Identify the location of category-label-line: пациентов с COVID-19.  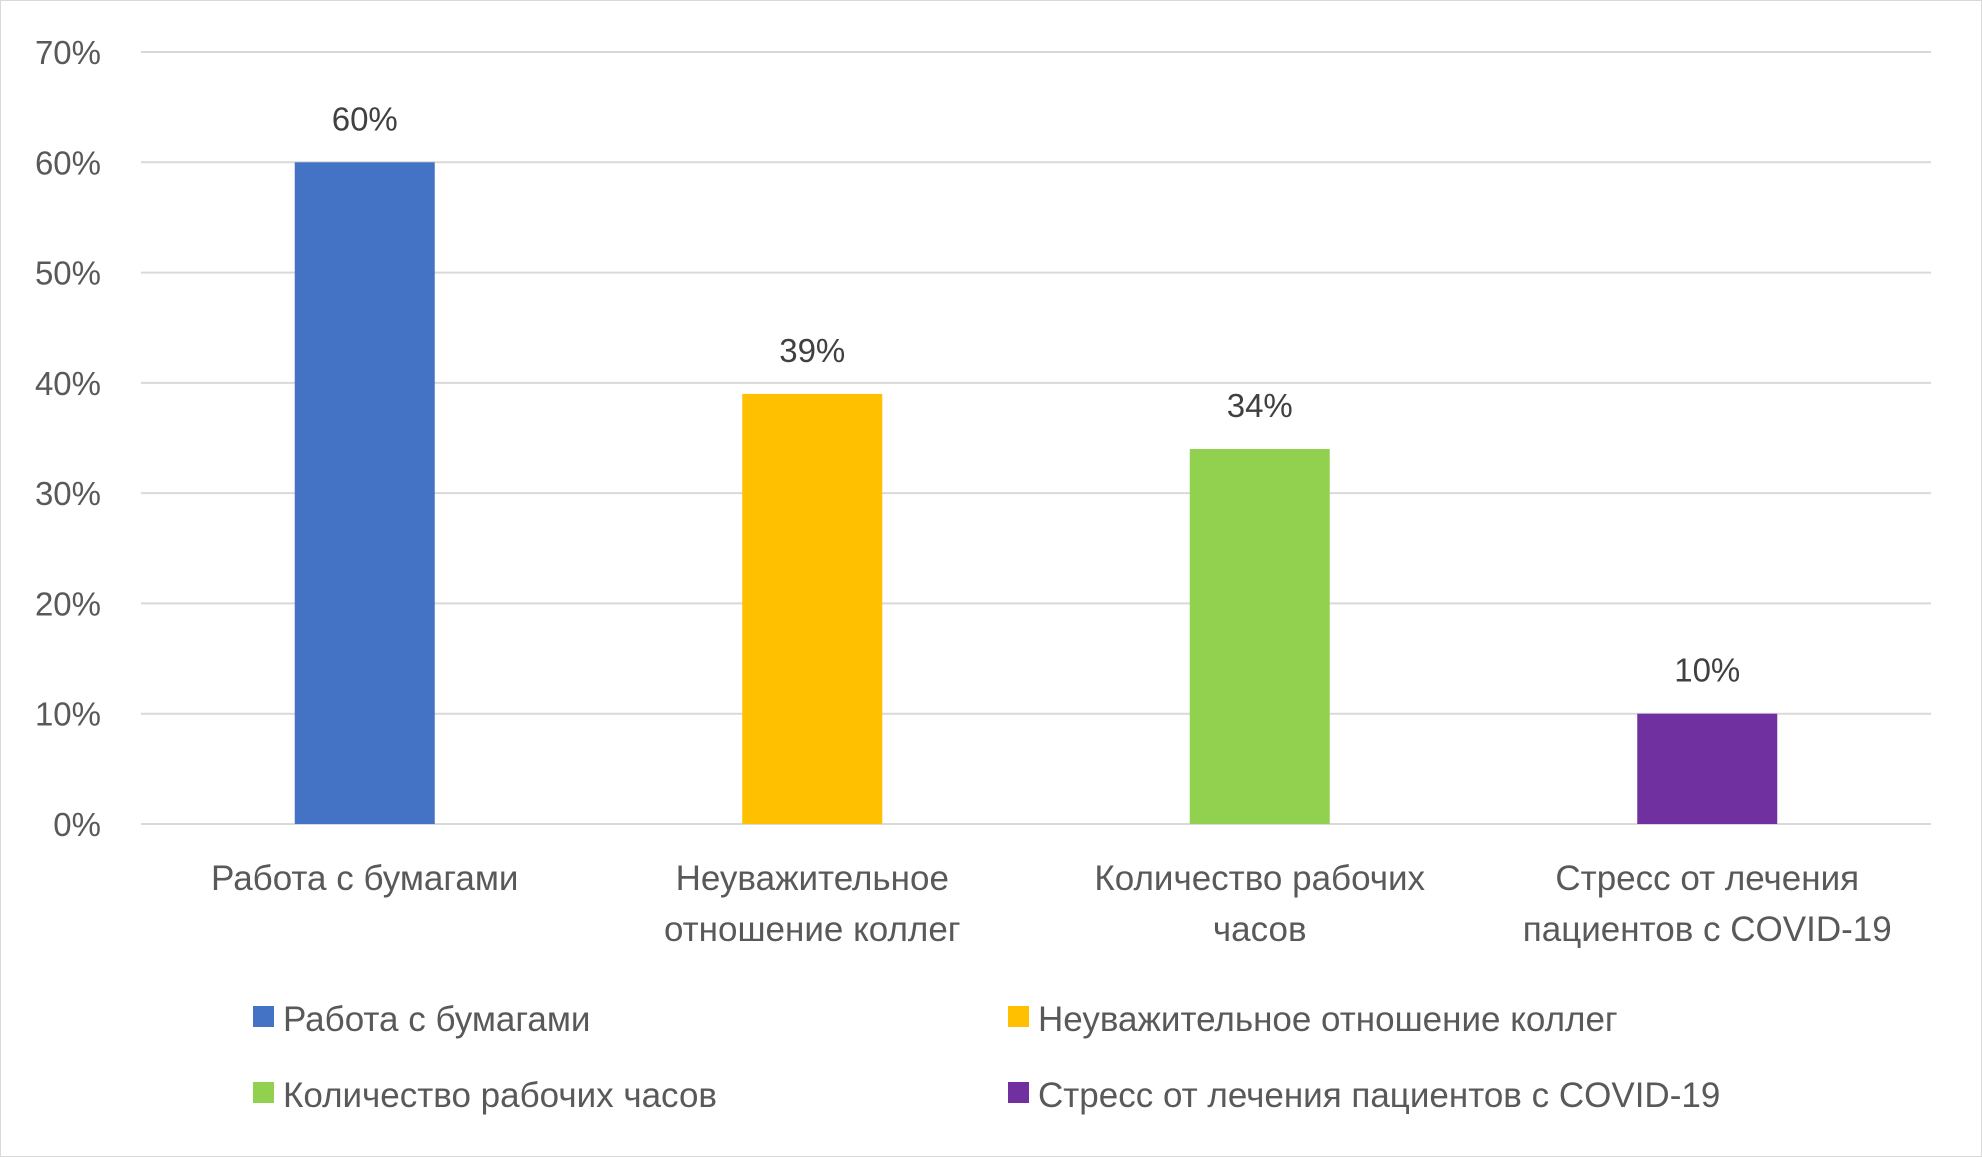
(1707, 929).